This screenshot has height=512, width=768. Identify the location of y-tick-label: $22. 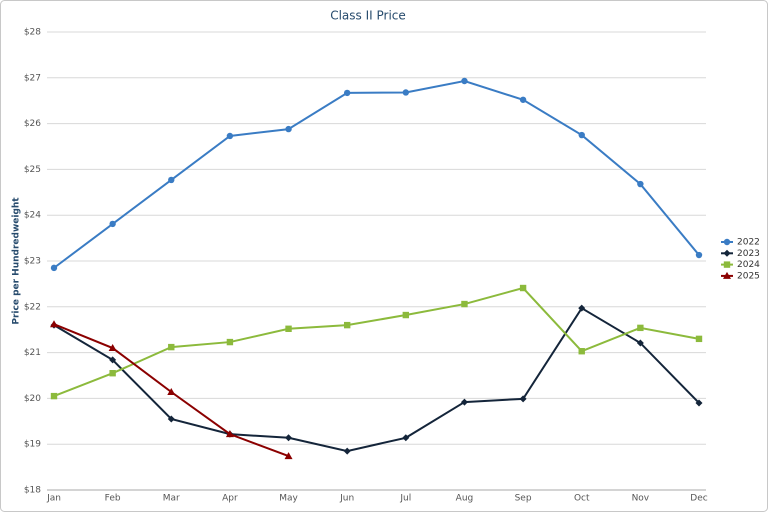
(32, 307).